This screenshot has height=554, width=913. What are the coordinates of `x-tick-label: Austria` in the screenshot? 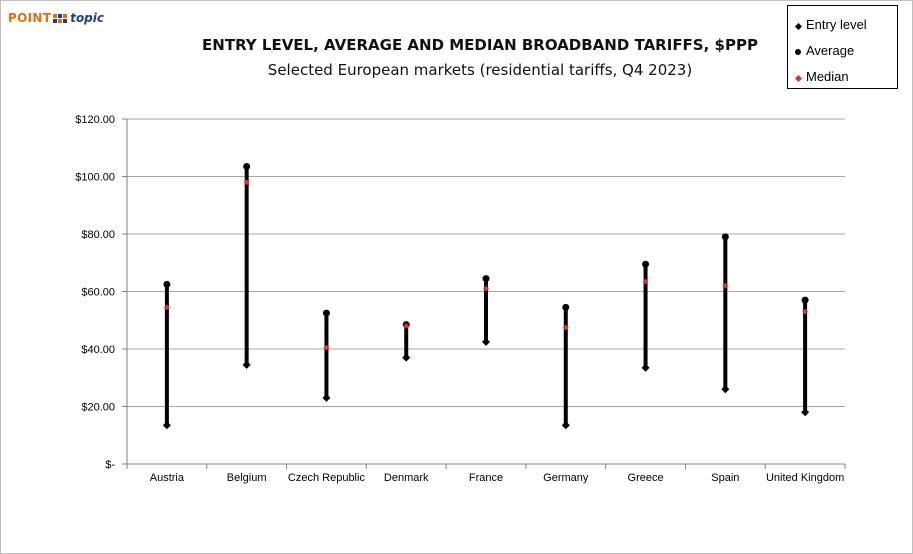 It's located at (167, 478).